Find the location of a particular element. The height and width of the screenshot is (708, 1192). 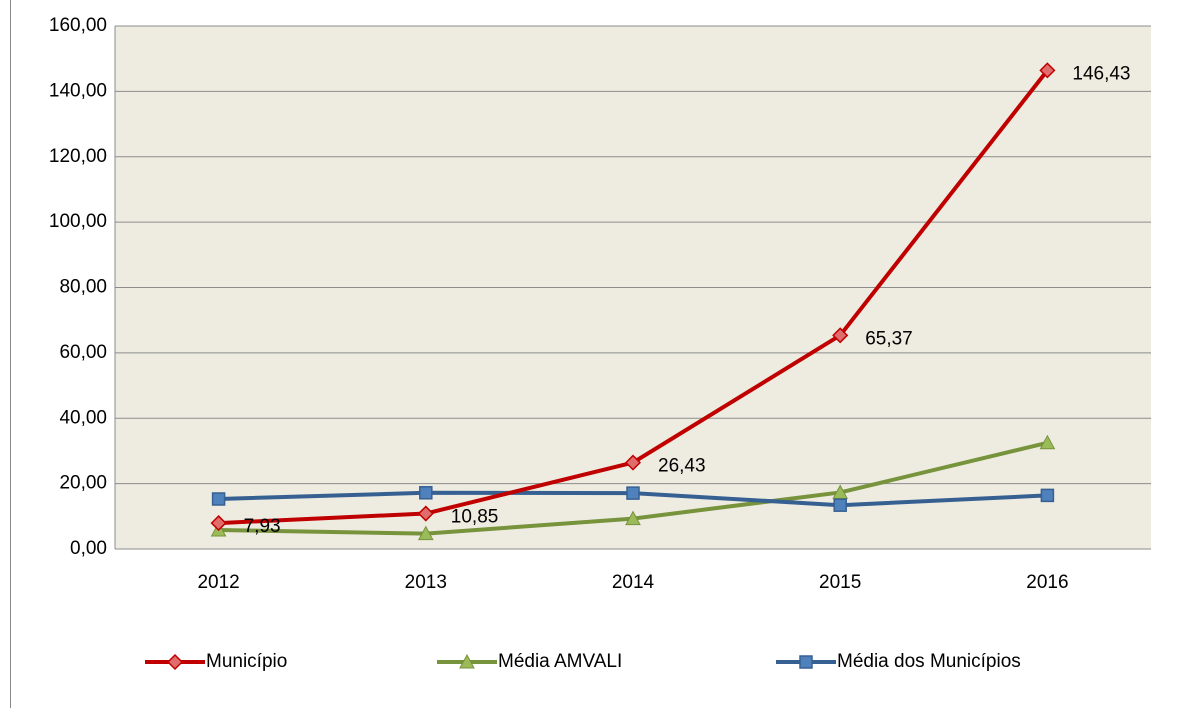

y-tick-label: 100,00 is located at coordinates (78, 221).